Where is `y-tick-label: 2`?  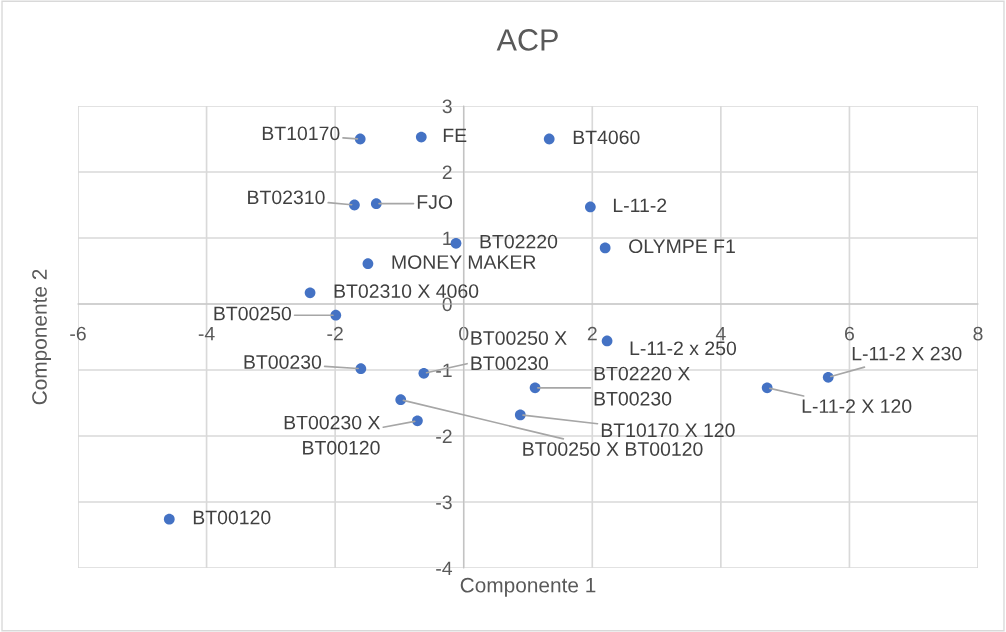 y-tick-label: 2 is located at coordinates (447, 172).